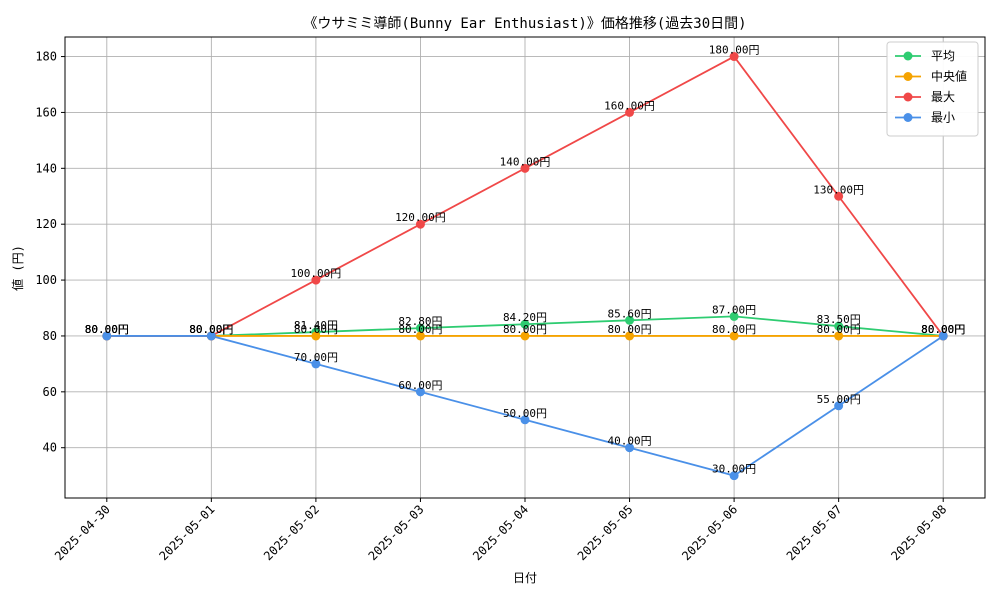 The height and width of the screenshot is (600, 1000). I want to click on legend-label: 平均, so click(943, 56).